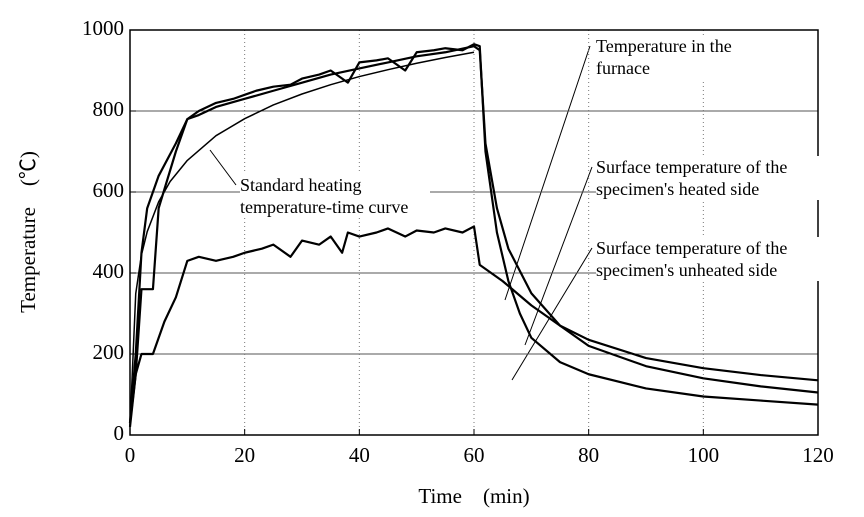 The width and height of the screenshot is (864, 517). What do you see at coordinates (119, 433) in the screenshot?
I see `y-tick-label: 0` at bounding box center [119, 433].